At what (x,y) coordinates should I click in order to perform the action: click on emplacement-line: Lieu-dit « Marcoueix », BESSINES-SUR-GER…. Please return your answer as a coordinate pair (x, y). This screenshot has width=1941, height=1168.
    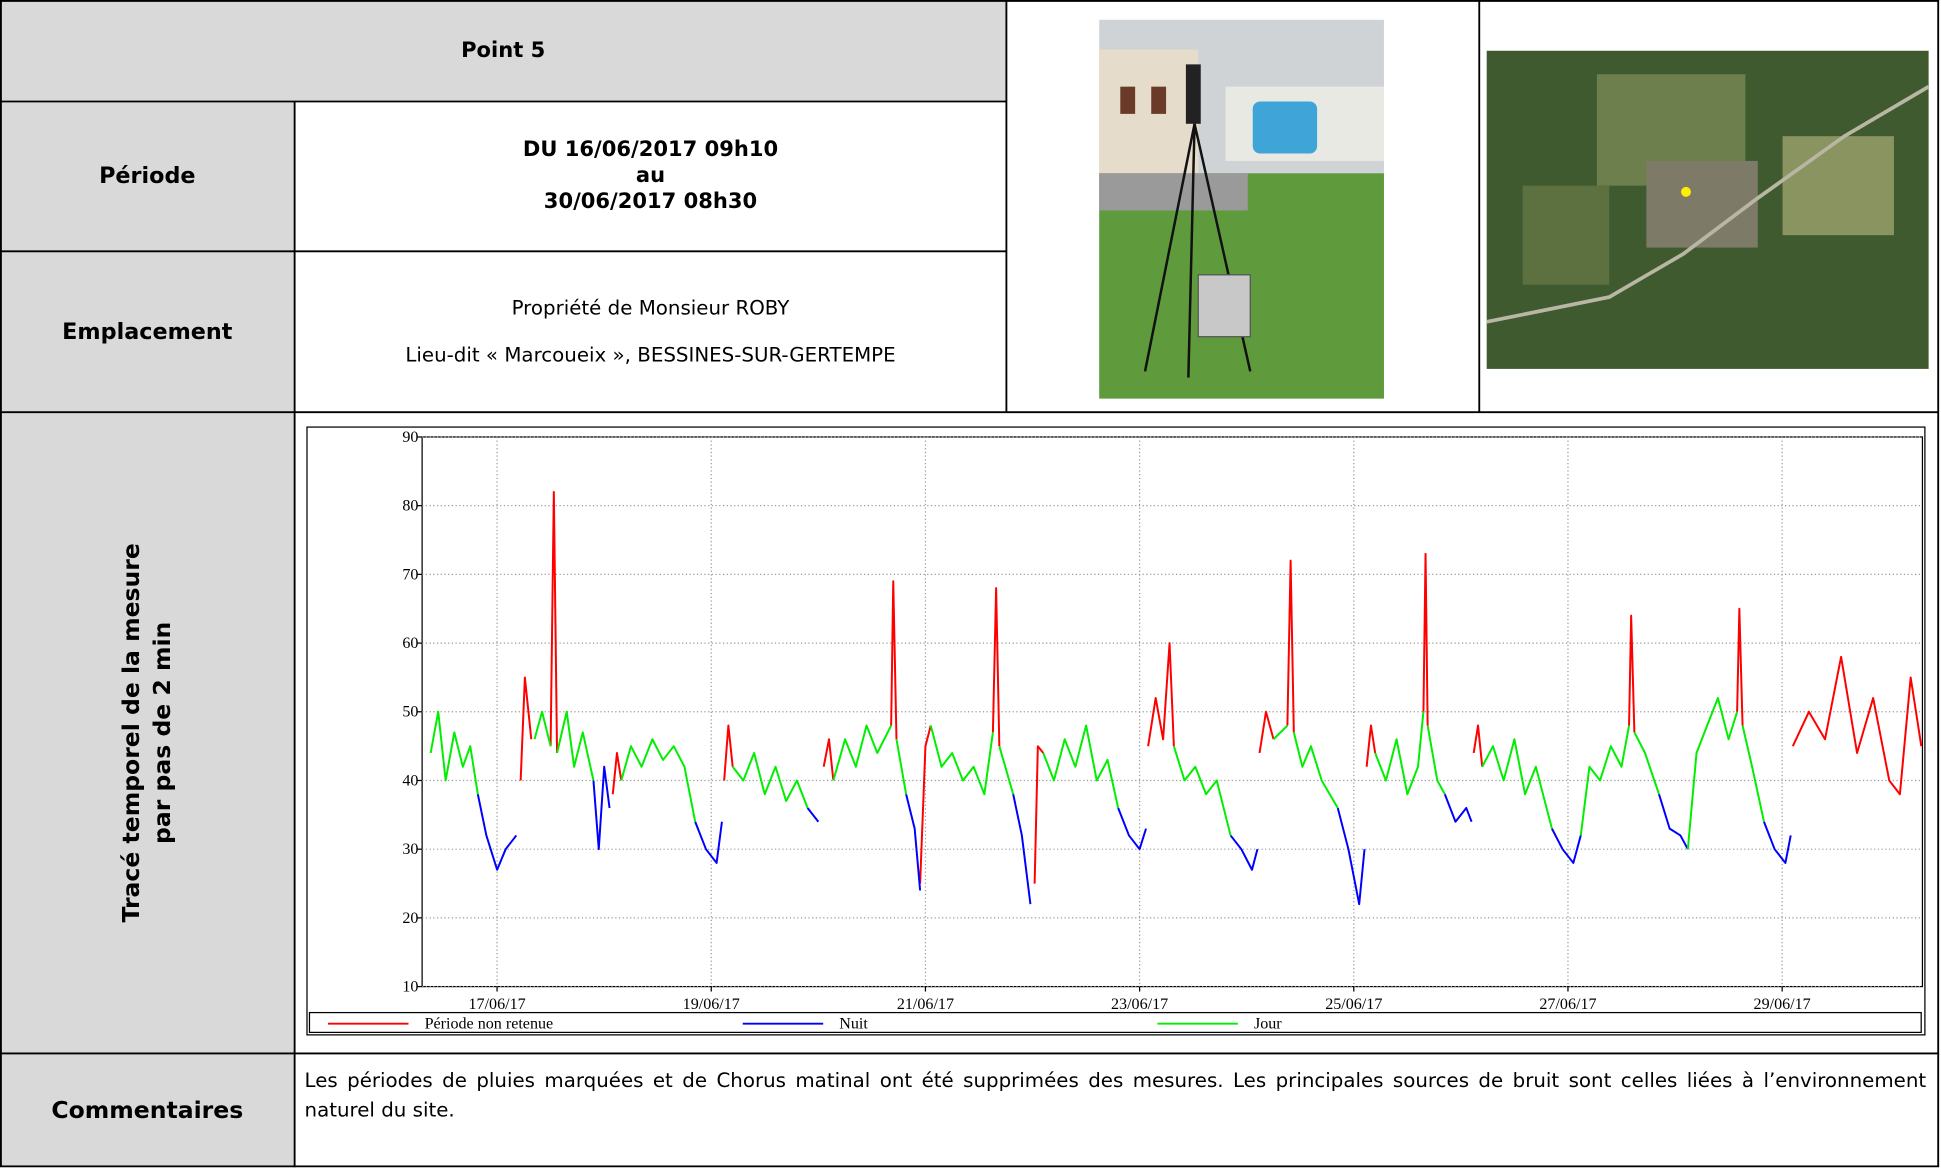
    Looking at the image, I should click on (650, 354).